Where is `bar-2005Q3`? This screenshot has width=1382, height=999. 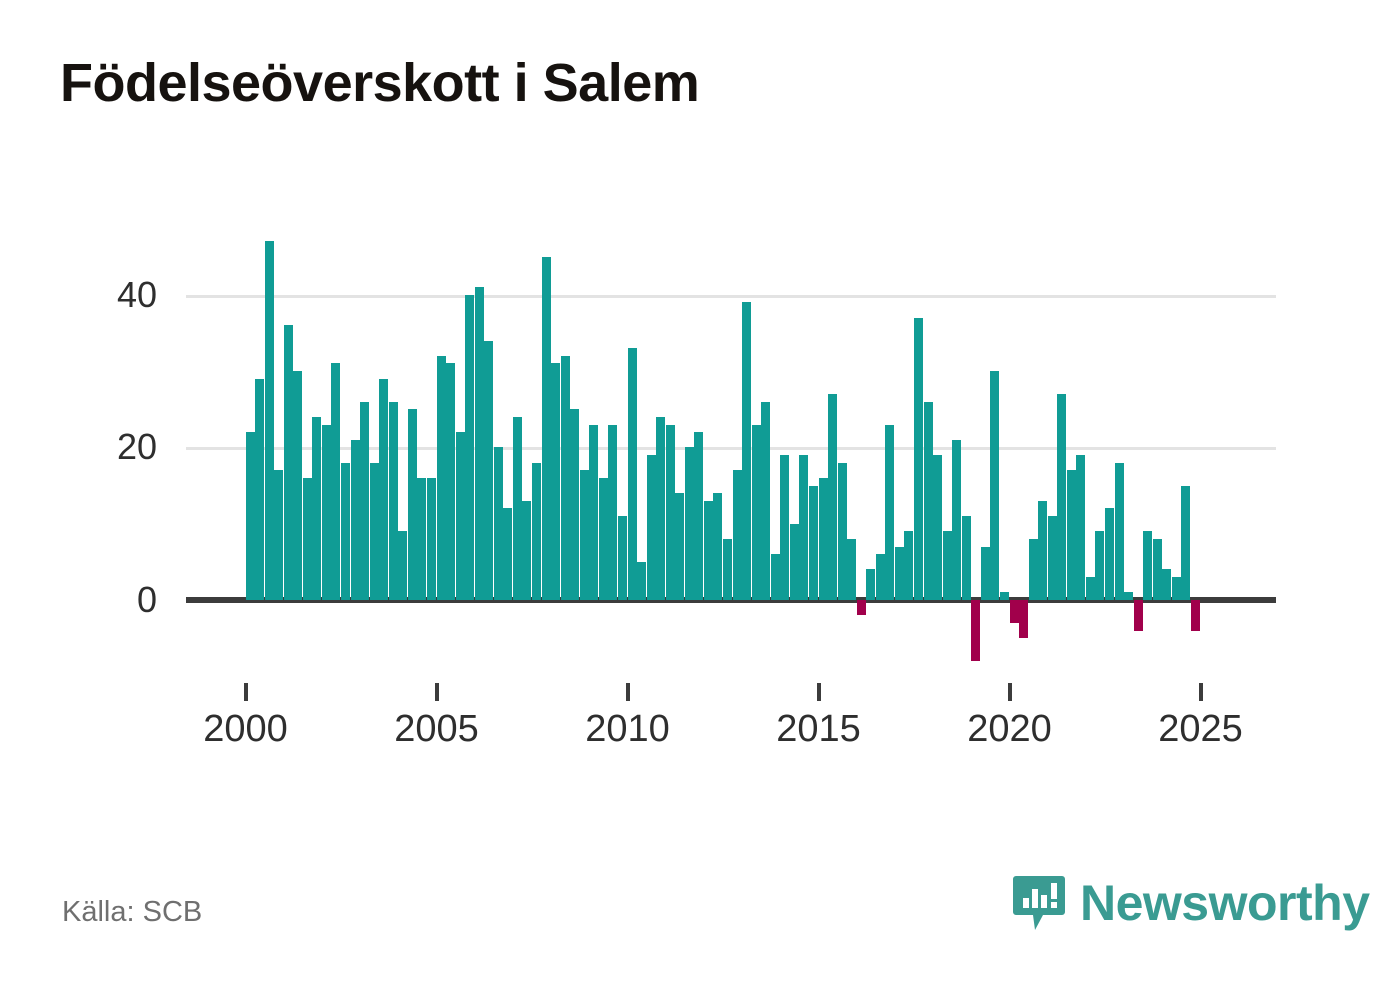 bar-2005Q3 is located at coordinates (460, 516).